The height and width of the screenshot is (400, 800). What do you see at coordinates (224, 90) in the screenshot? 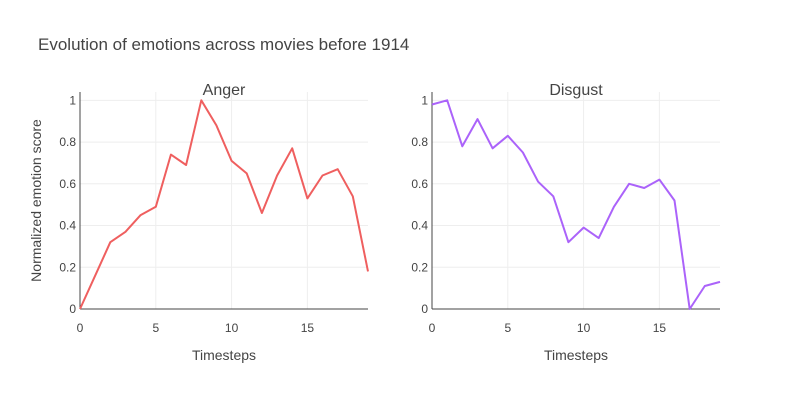
I see `subplot-title: Anger` at bounding box center [224, 90].